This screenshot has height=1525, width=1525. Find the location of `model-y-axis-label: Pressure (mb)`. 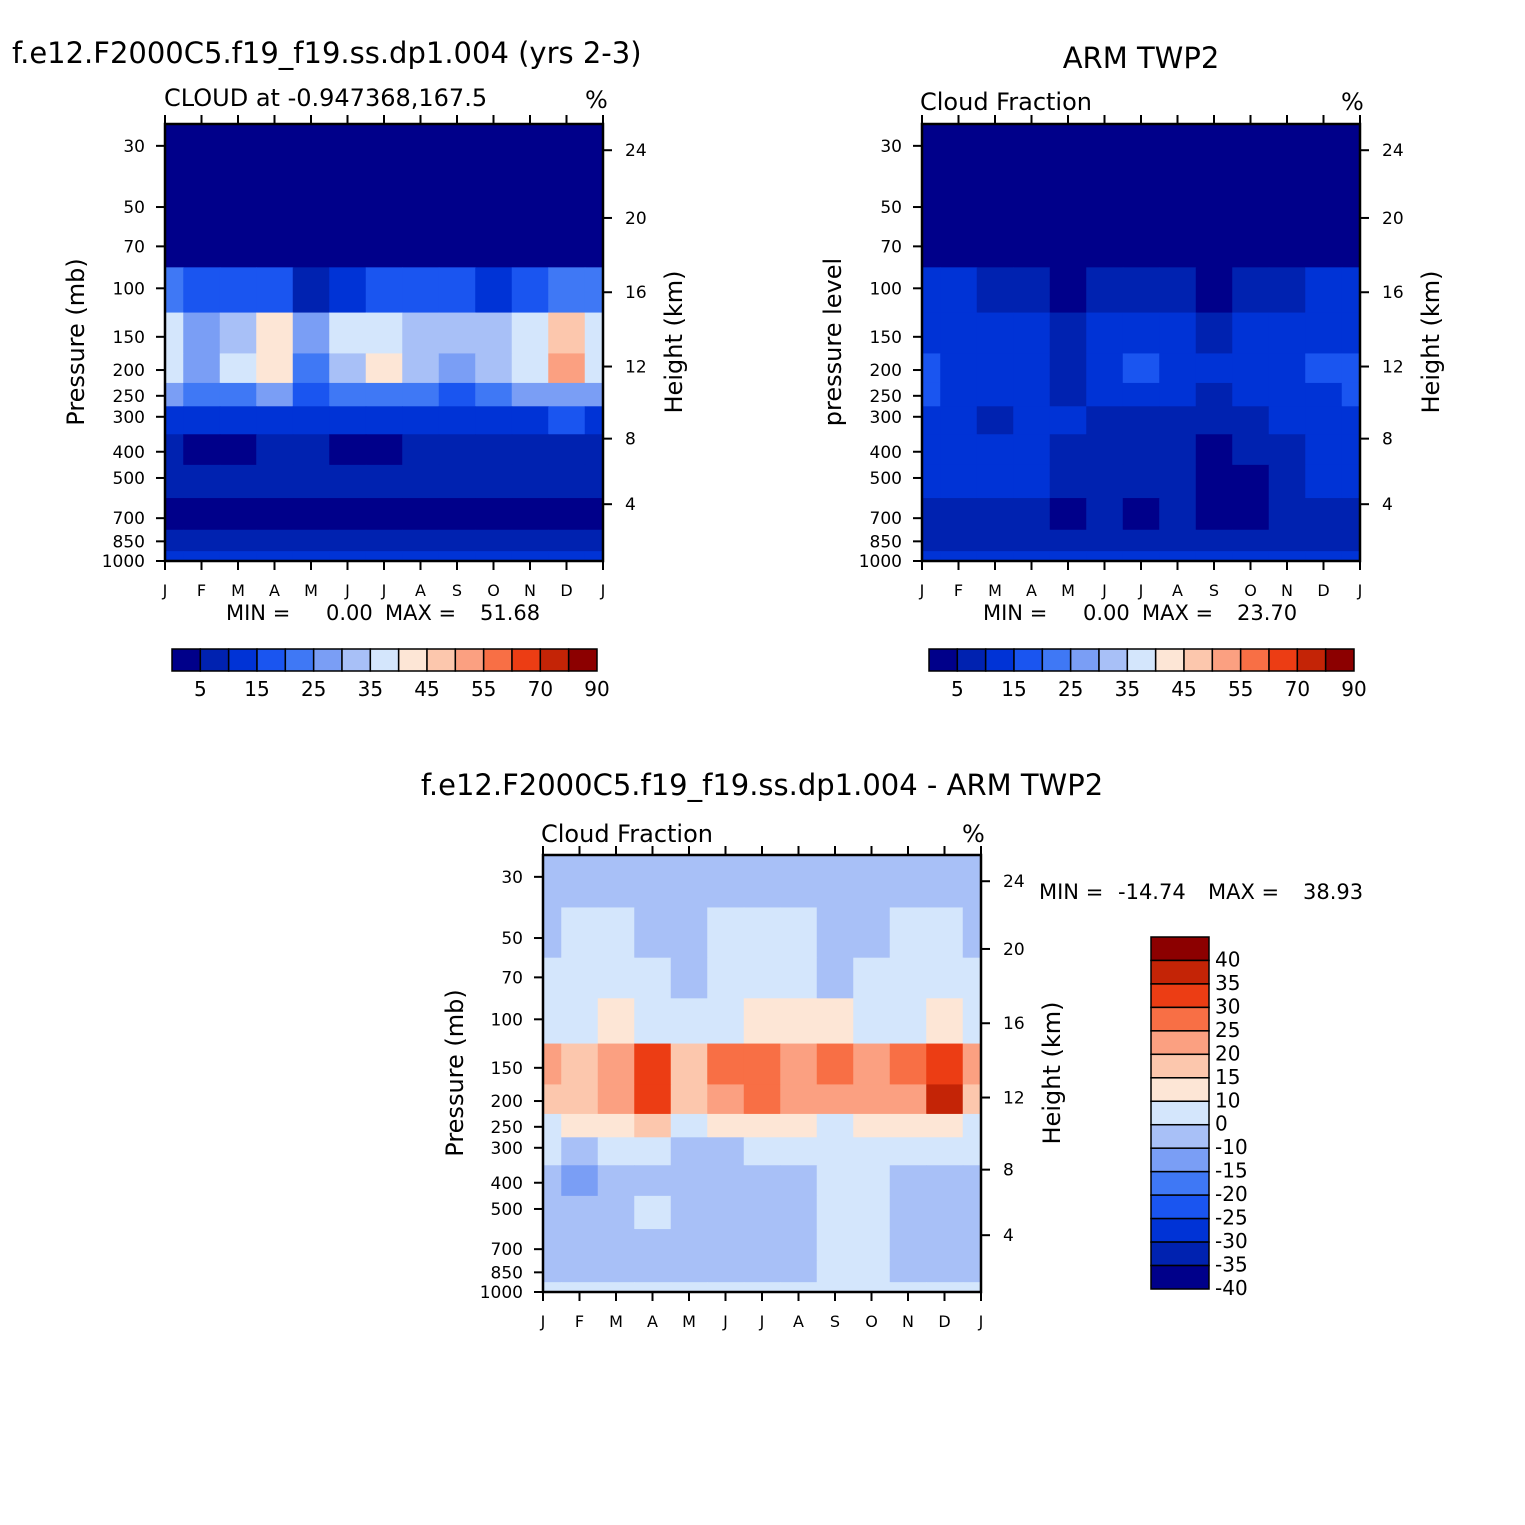

model-y-axis-label: Pressure (mb) is located at coordinates (76, 341).